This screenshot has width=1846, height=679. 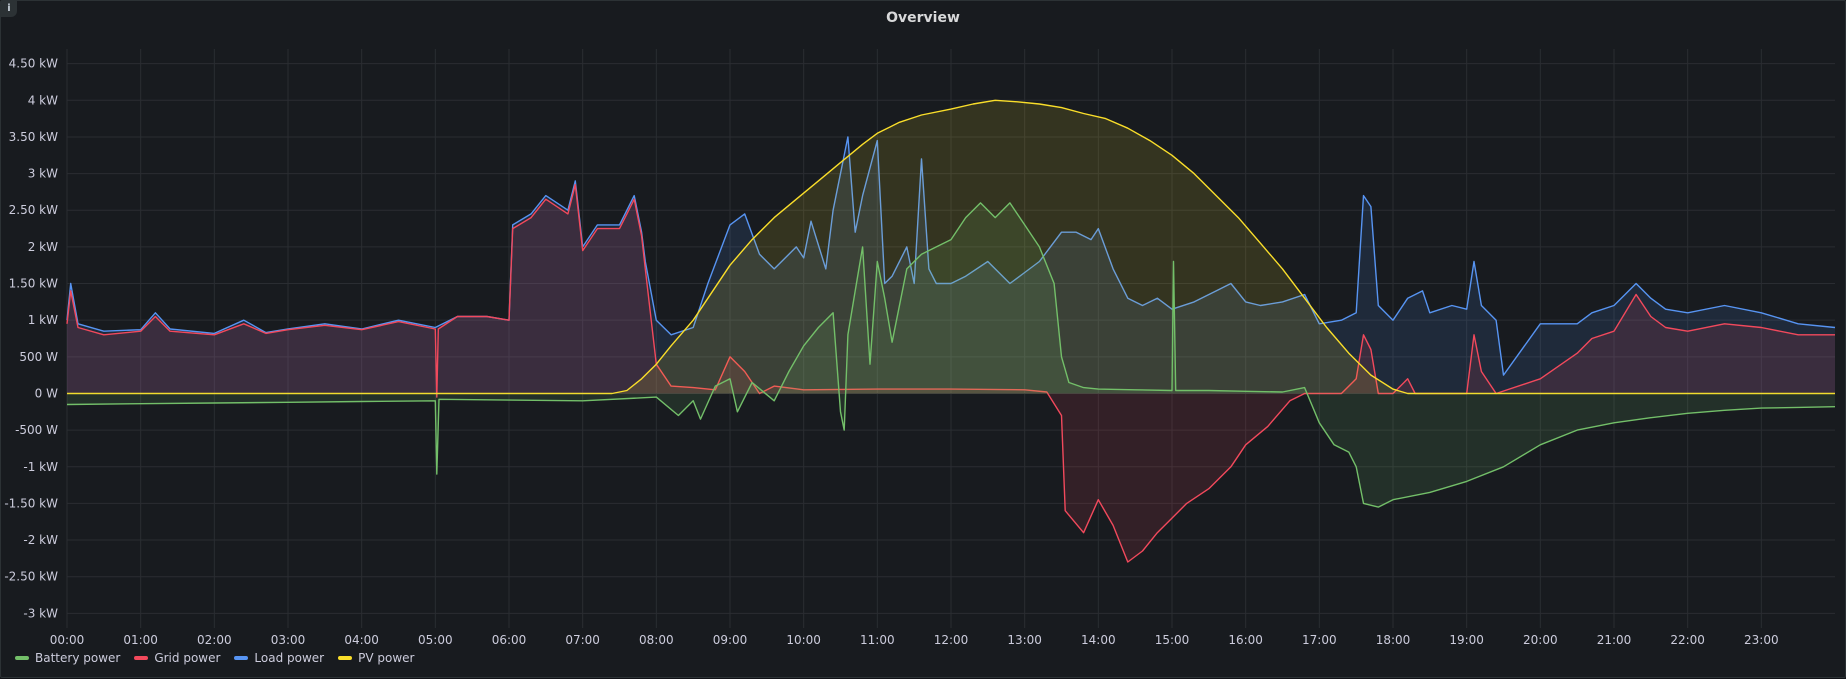 What do you see at coordinates (656, 640) in the screenshot?
I see `x-tick-label: 08:00` at bounding box center [656, 640].